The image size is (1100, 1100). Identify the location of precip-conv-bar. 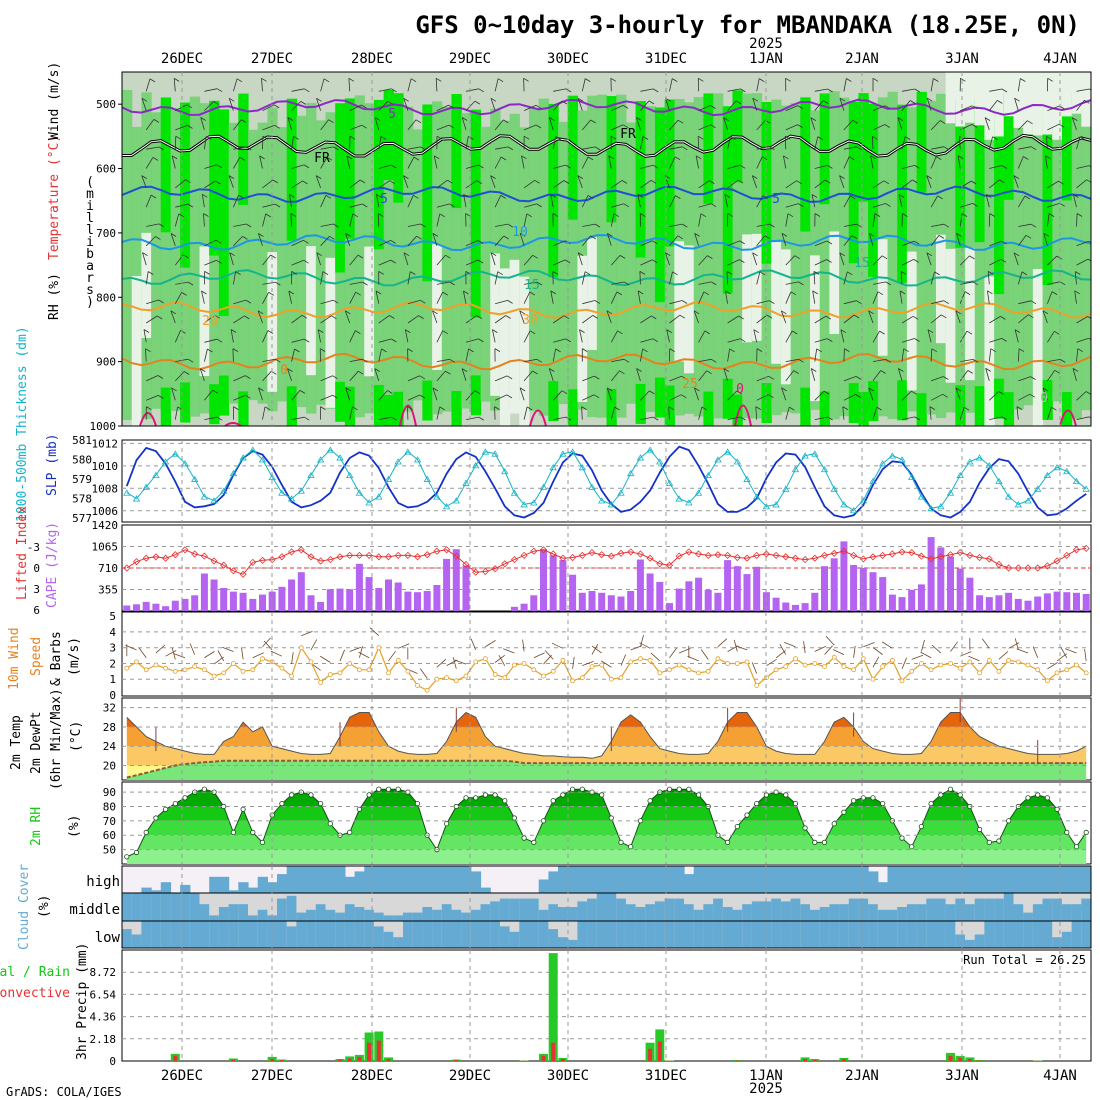
(650, 1054).